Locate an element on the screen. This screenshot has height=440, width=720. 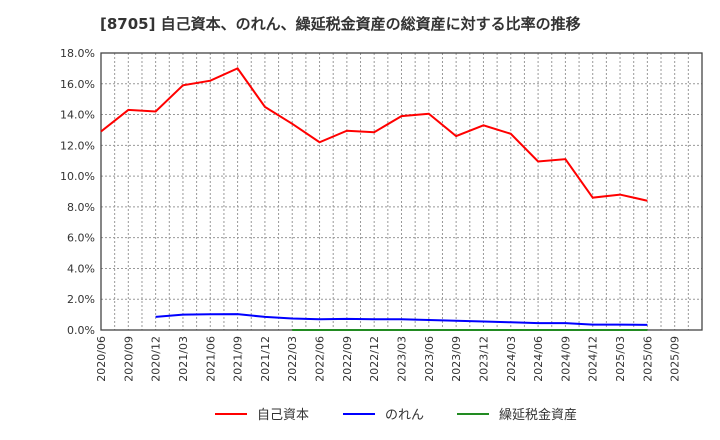
x-tick-label: 2020/06 is located at coordinates (101, 359).